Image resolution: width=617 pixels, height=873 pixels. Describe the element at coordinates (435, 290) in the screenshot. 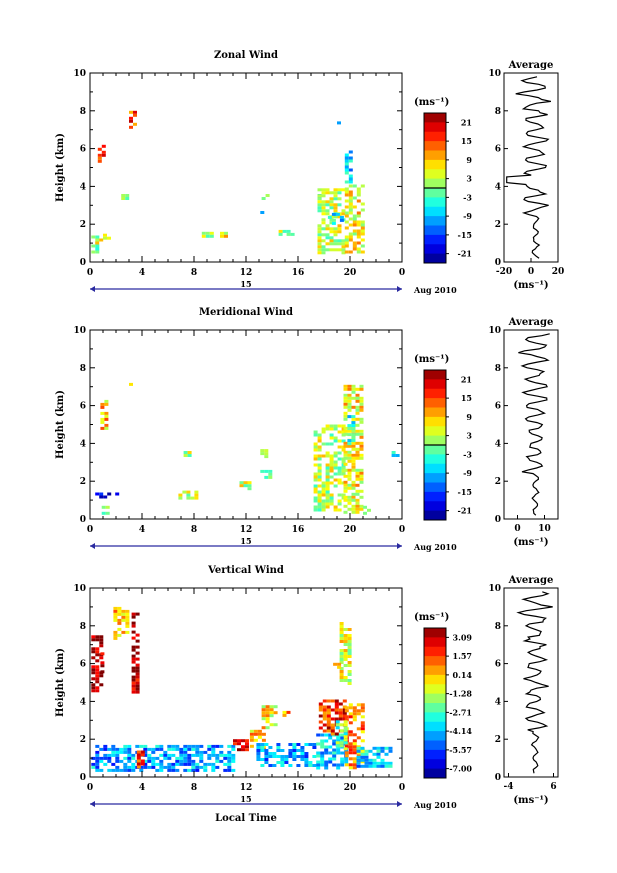

I see `month-label: Aug 2010` at that location.